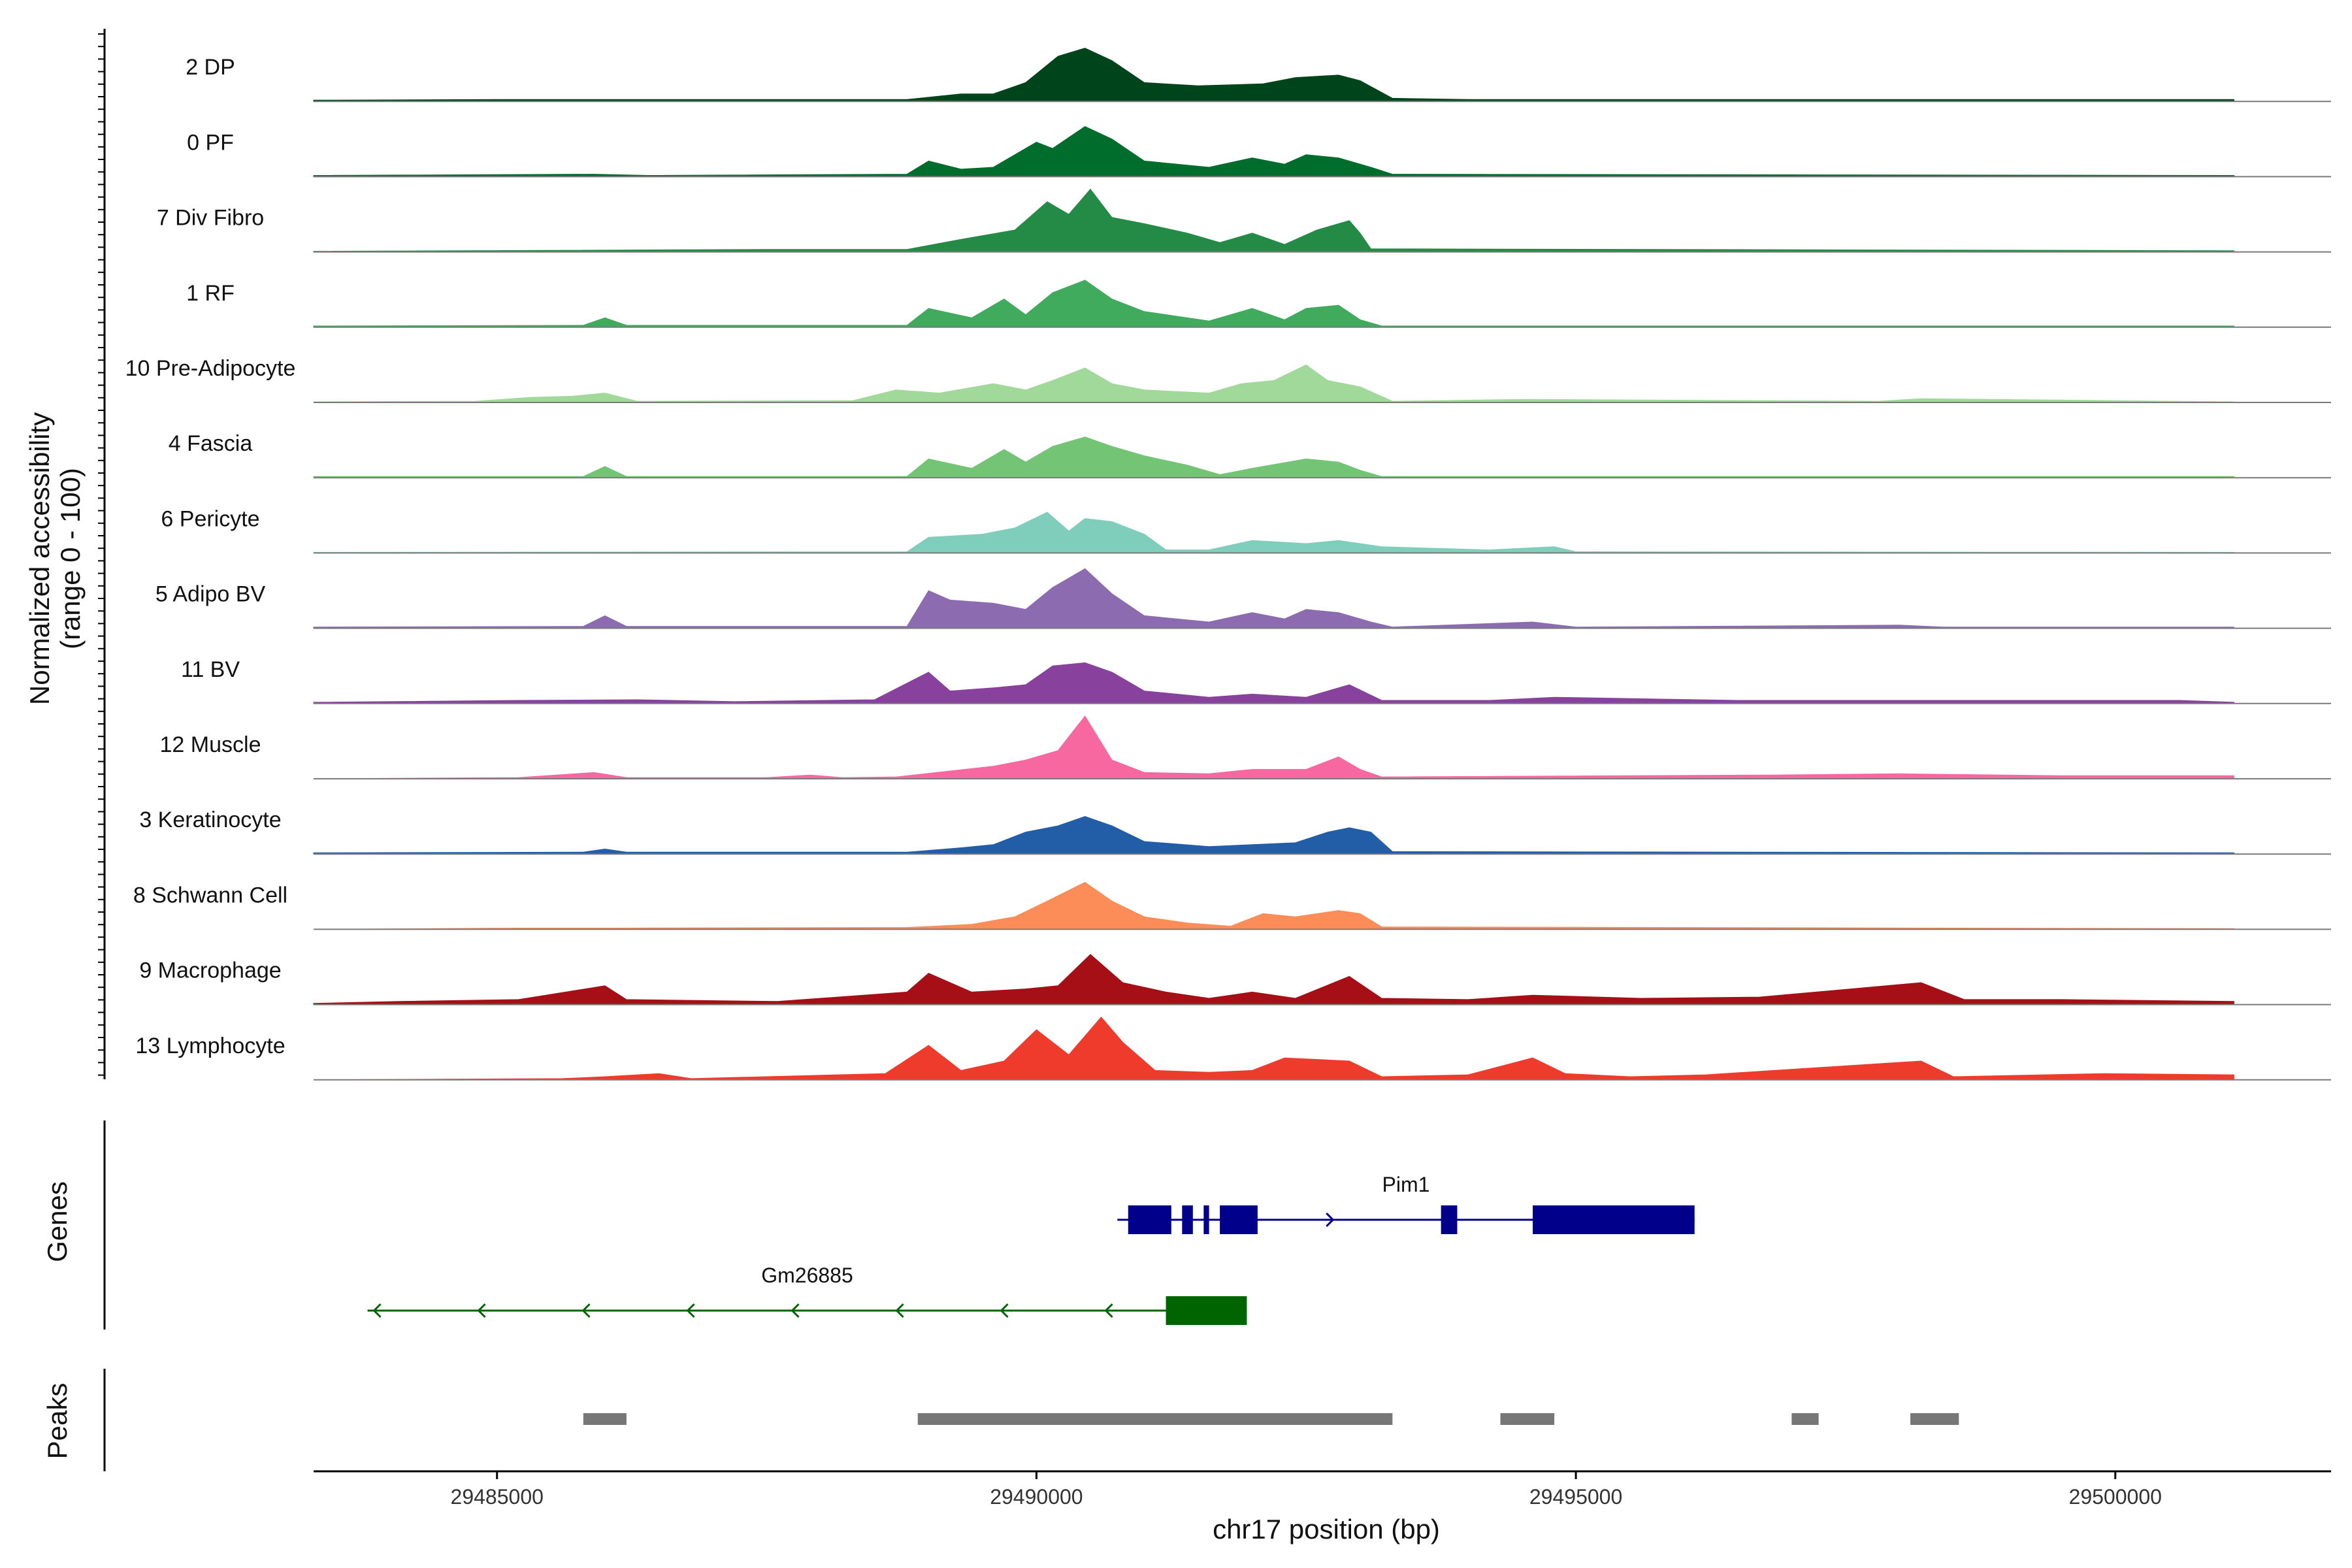 Image resolution: width=2352 pixels, height=1568 pixels. I want to click on genes-track-title: Genes, so click(57, 1221).